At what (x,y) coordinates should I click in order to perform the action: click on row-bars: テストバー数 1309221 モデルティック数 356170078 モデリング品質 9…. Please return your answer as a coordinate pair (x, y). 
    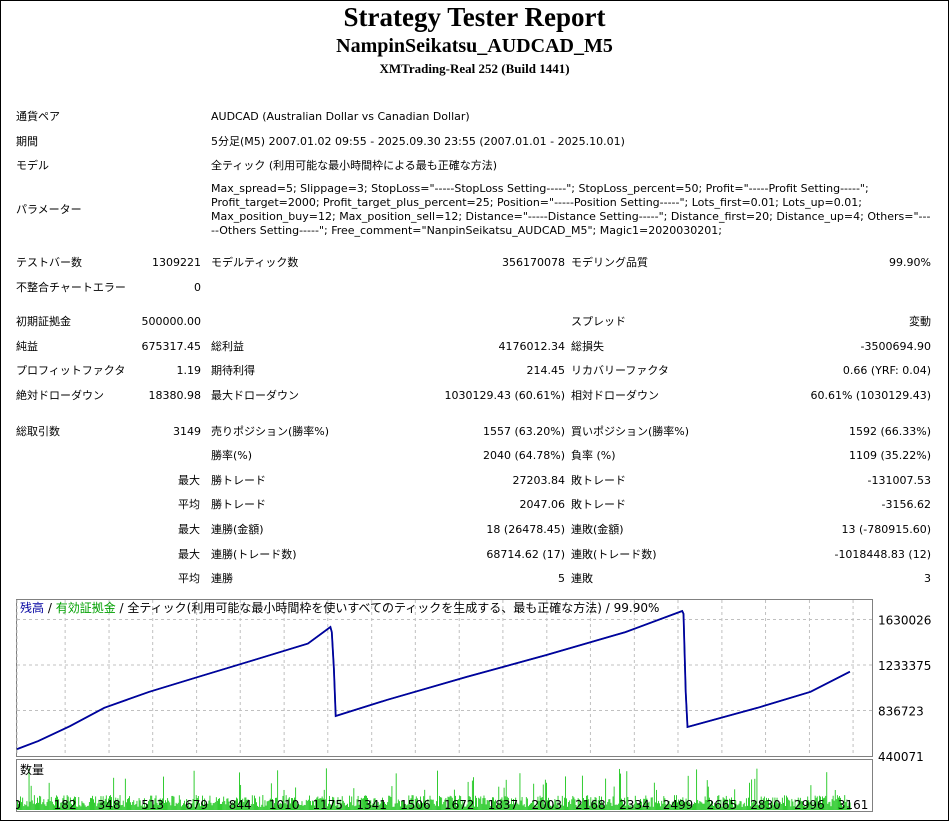
    Looking at the image, I should click on (473, 263).